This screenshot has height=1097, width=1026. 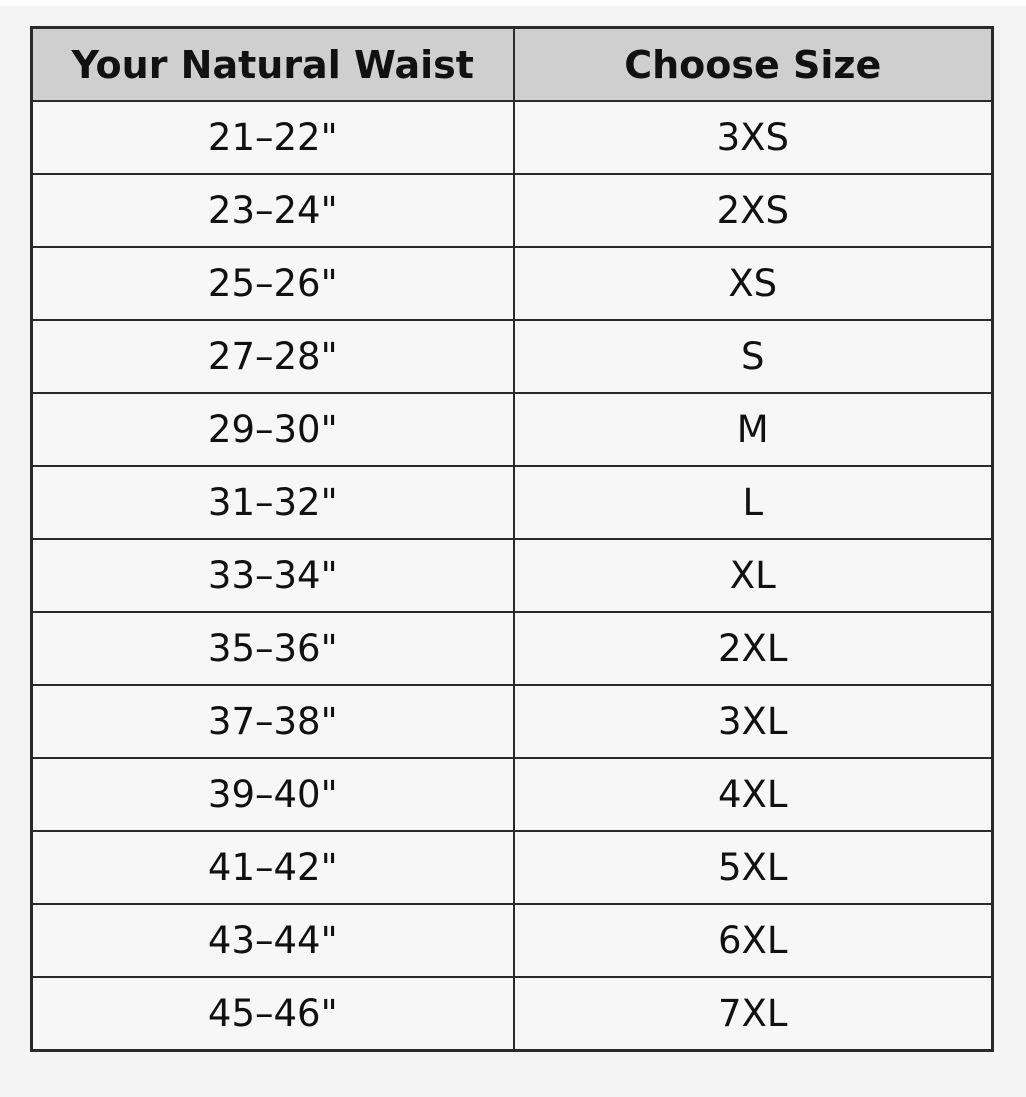 What do you see at coordinates (753, 64) in the screenshot?
I see `header-choose-size: Choose Size` at bounding box center [753, 64].